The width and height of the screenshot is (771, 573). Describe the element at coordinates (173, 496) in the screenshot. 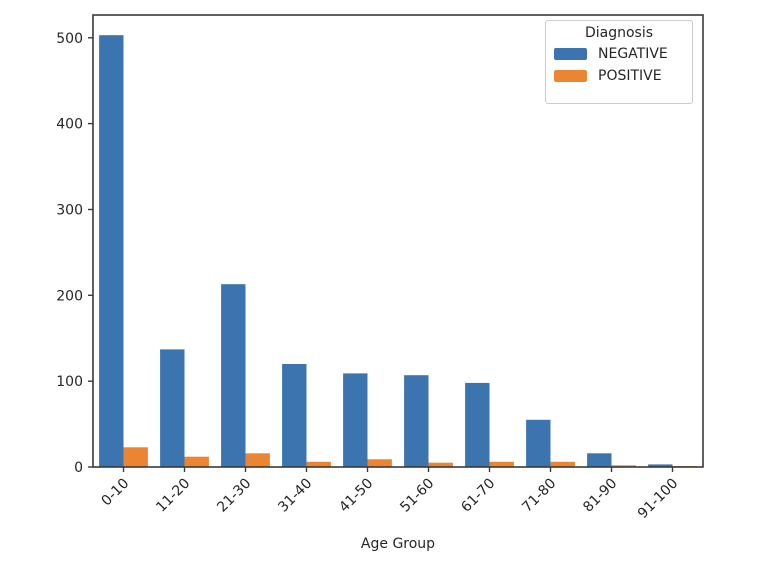

I see `x-tick-label-11-20: 11-20` at that location.